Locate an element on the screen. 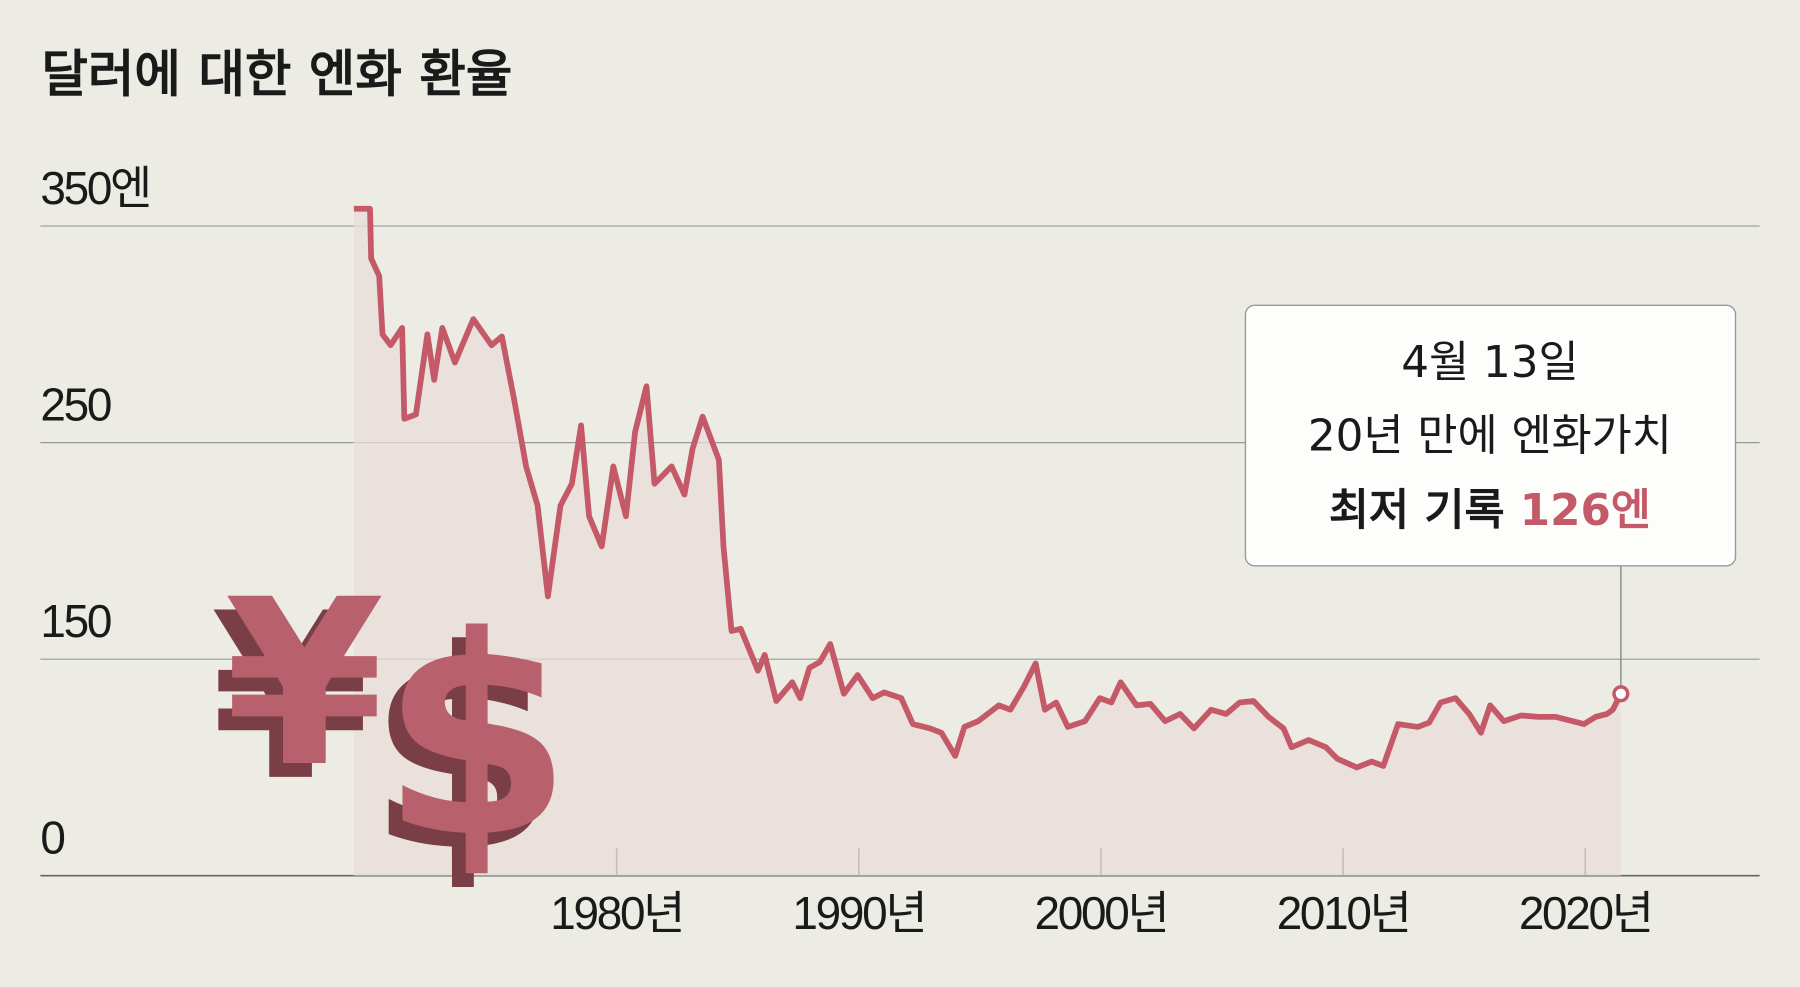 The width and height of the screenshot is (1800, 987). y-tick-label: 150 is located at coordinates (75, 621).